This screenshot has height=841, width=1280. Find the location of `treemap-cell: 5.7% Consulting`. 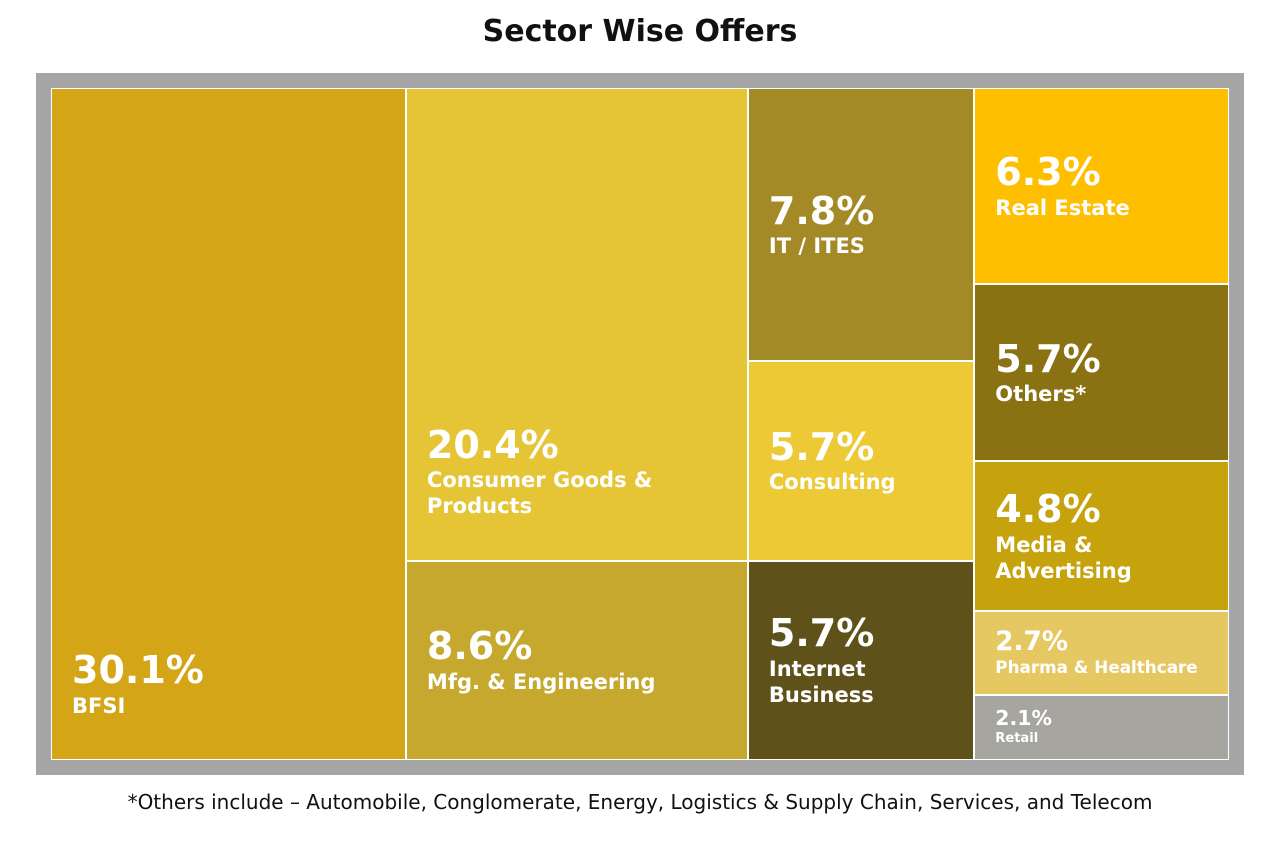

treemap-cell: 5.7% Consulting is located at coordinates (861, 461).